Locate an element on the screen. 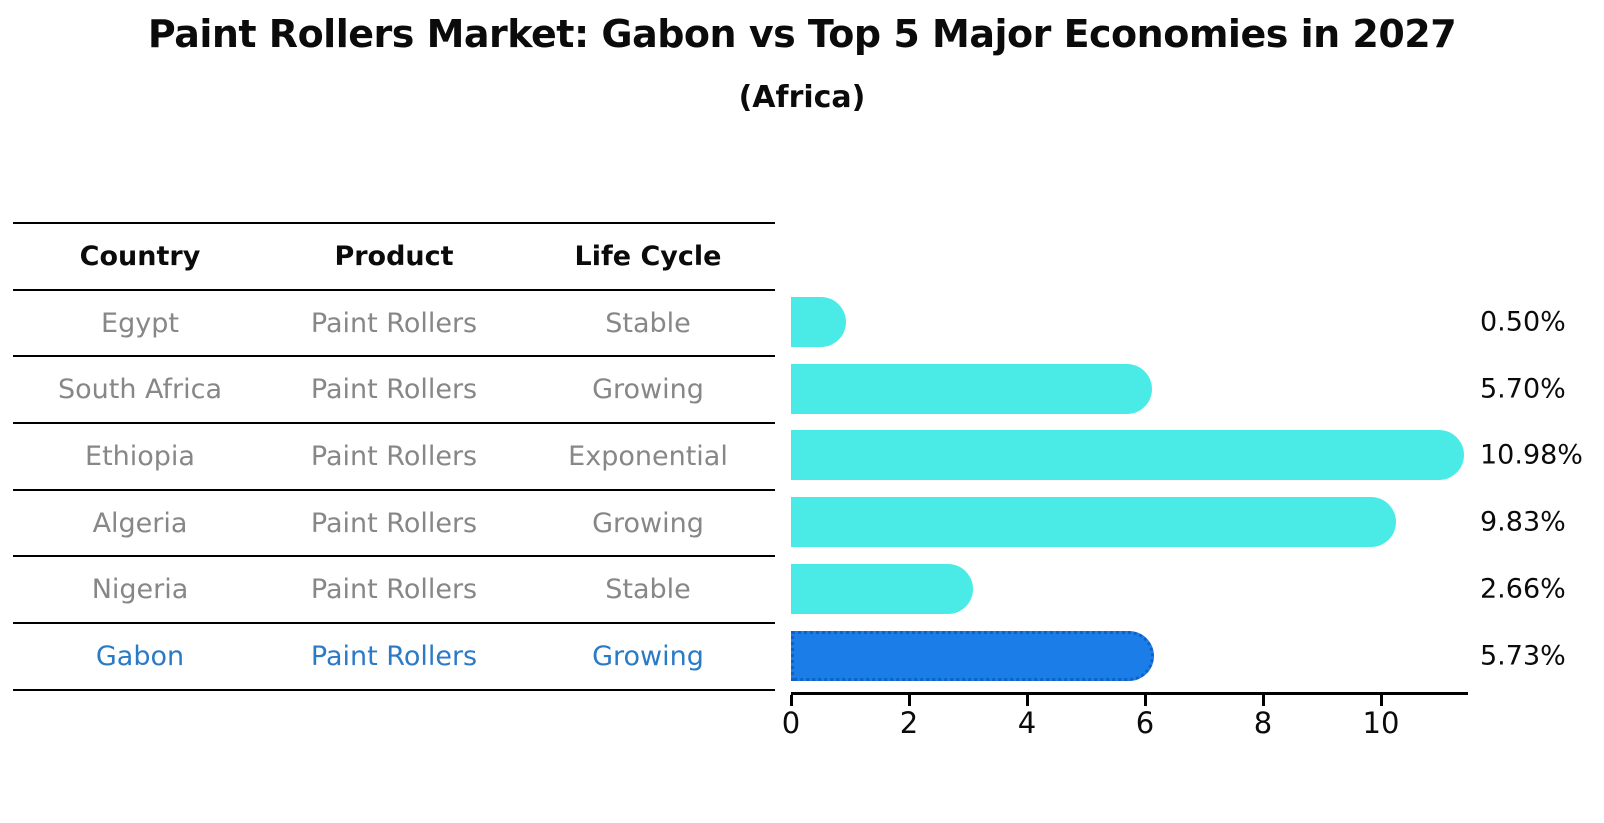 Image resolution: width=1604 pixels, height=823 pixels. table-row-nigeria: Nigeria Paint Rollers Stable is located at coordinates (394, 588).